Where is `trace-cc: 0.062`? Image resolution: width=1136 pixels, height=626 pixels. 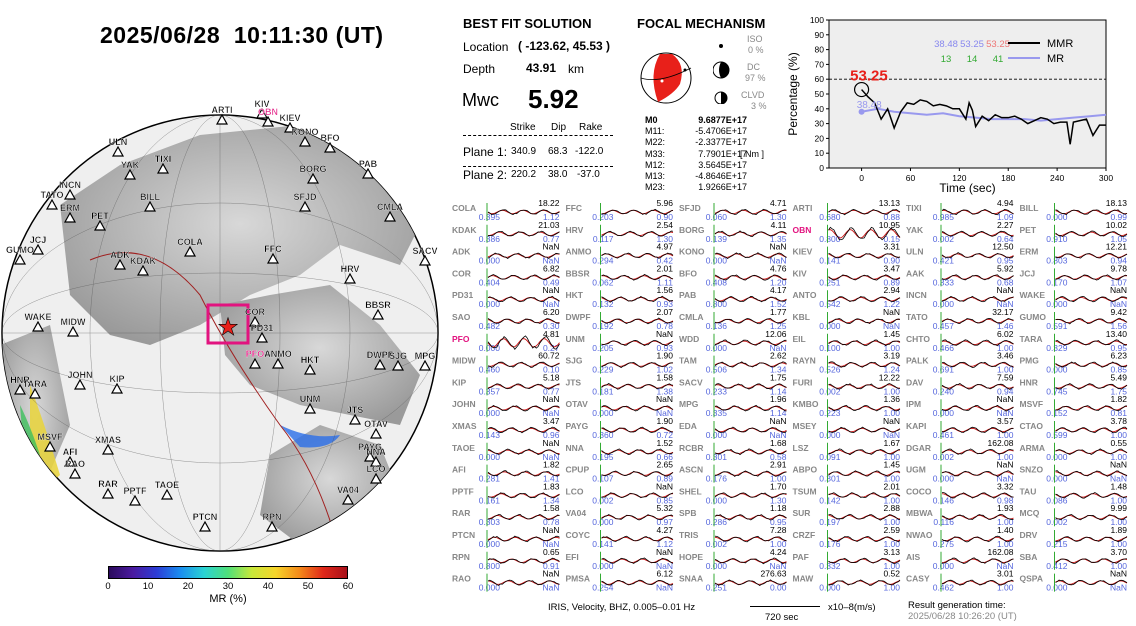 trace-cc: 0.062 is located at coordinates (603, 282).